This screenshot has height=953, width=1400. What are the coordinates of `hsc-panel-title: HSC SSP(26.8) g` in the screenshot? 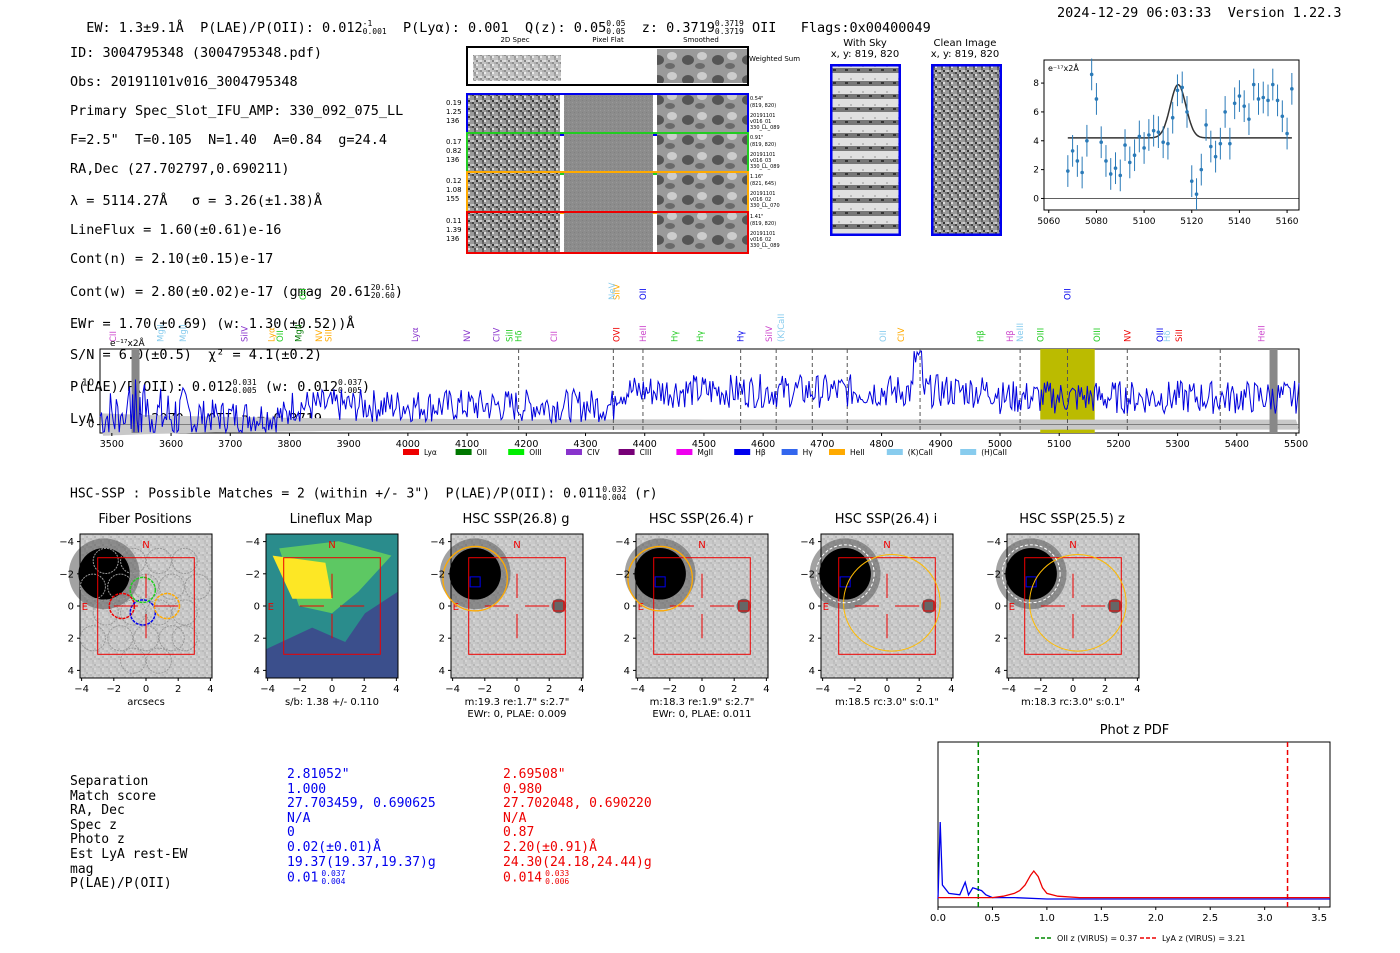 It's located at (516, 519).